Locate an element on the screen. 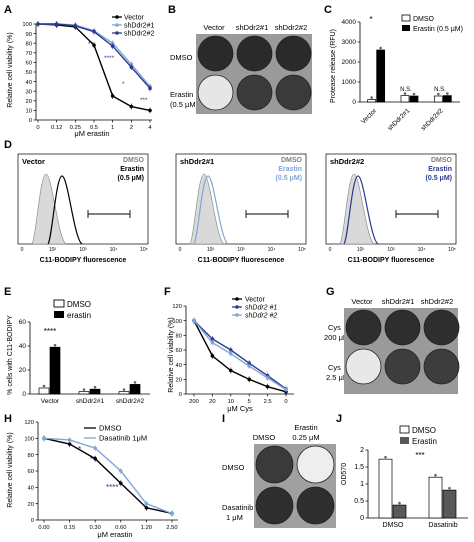  x-tick-label: 2.5 is located at coordinates (268, 402).